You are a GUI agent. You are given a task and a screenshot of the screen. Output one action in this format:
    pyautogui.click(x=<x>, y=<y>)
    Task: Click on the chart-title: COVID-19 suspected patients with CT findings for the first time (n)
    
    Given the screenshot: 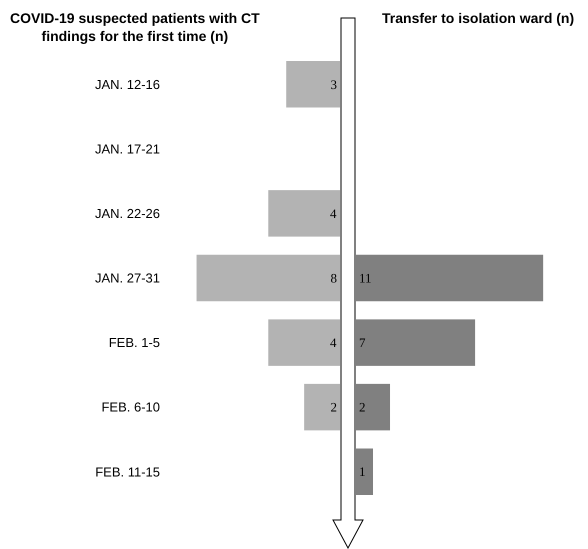 What is the action you would take?
    pyautogui.click(x=135, y=27)
    